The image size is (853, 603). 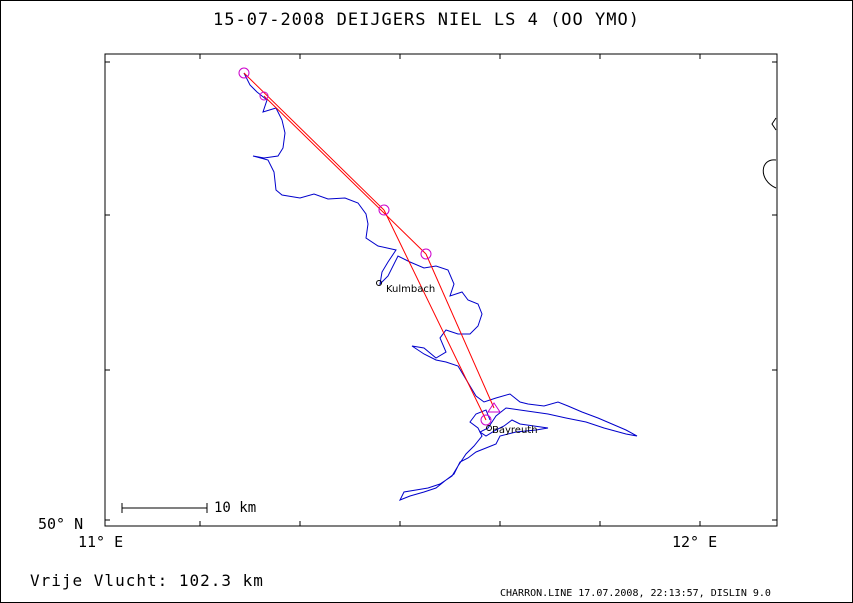 What do you see at coordinates (695, 542) in the screenshot?
I see `longitude-right-label: 12° E` at bounding box center [695, 542].